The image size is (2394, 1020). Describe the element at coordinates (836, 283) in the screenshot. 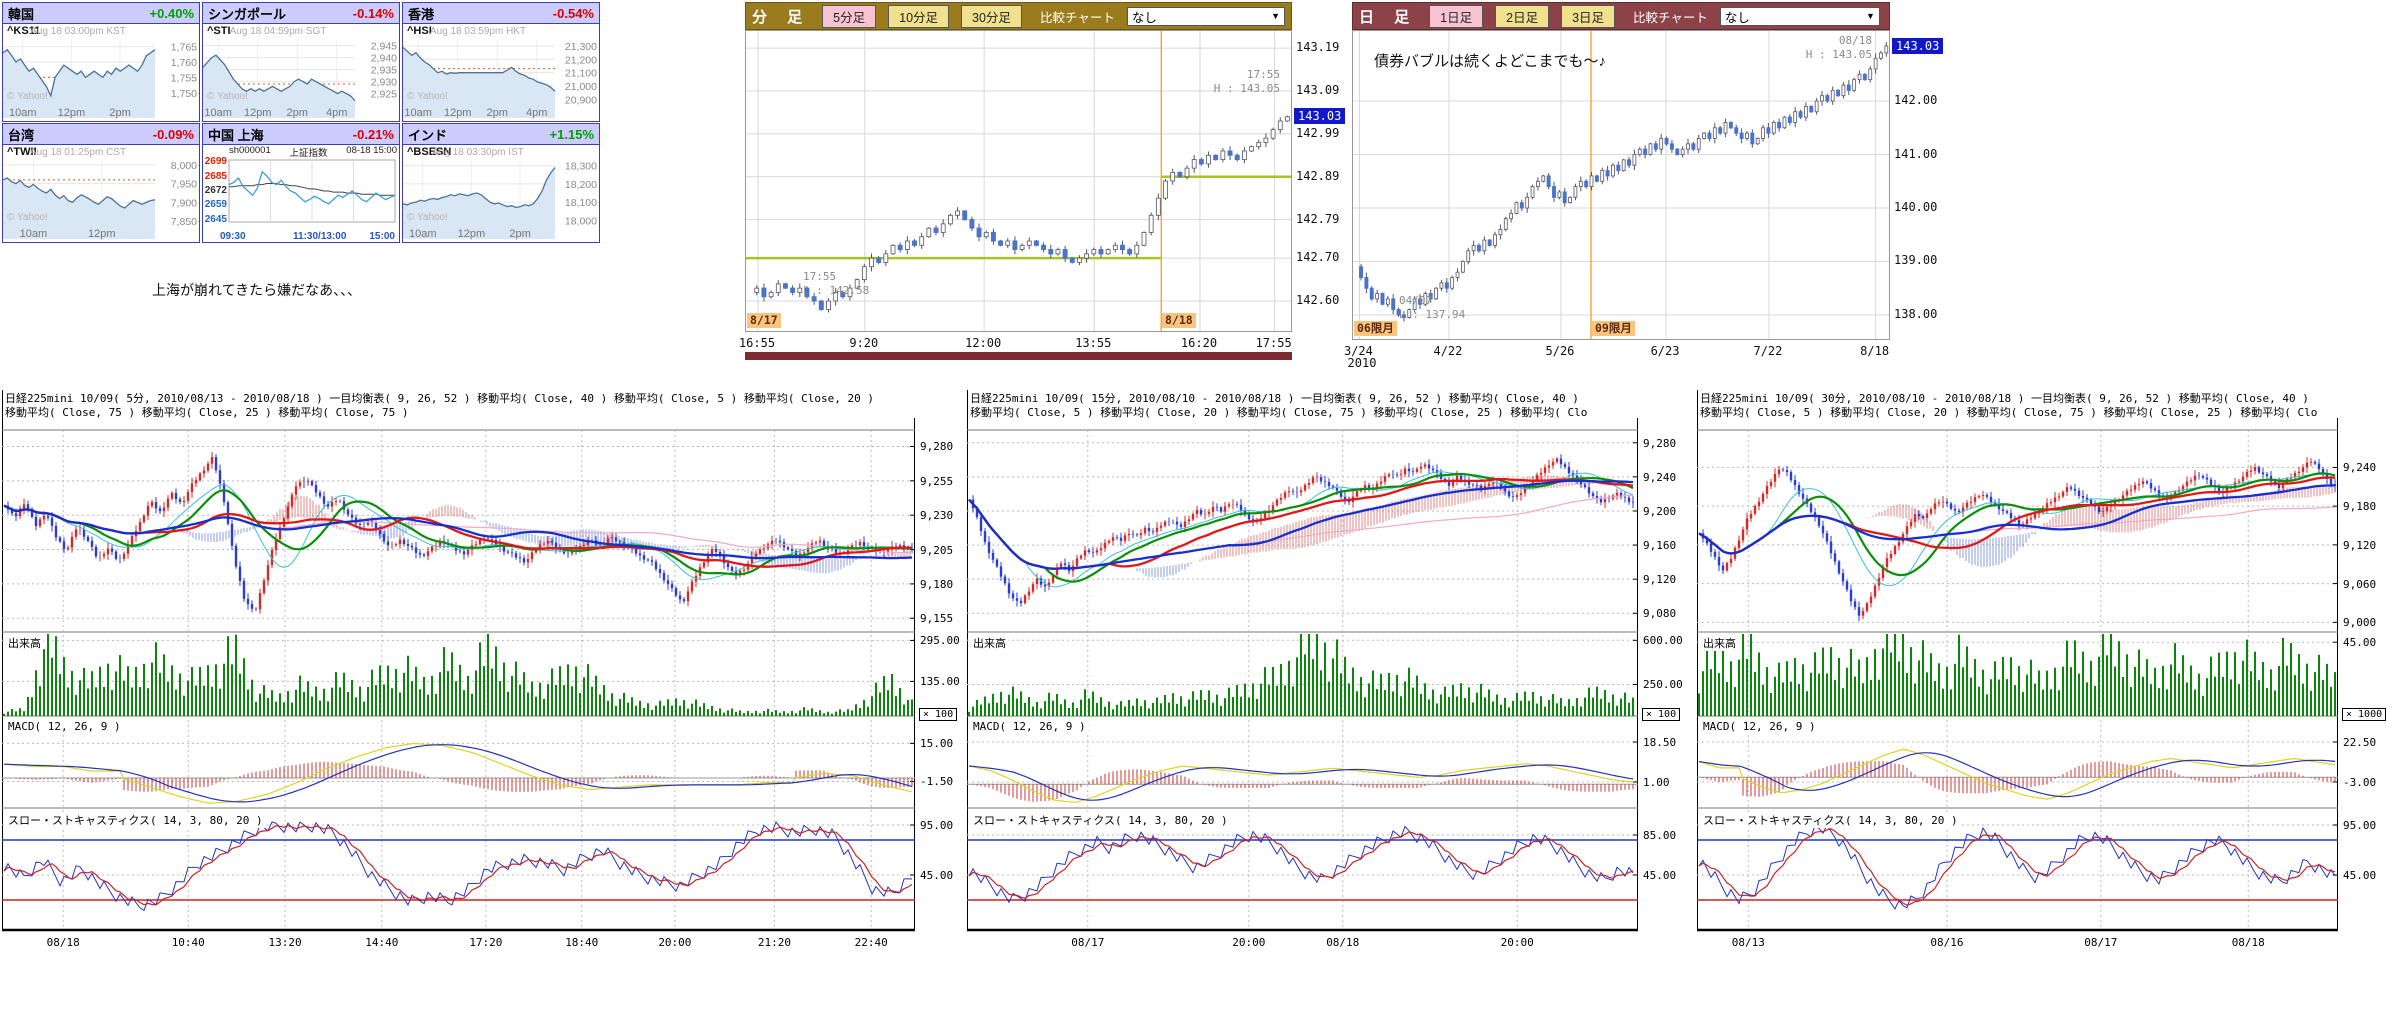

I see `low-annotation: 17:55 L : 142.58` at that location.